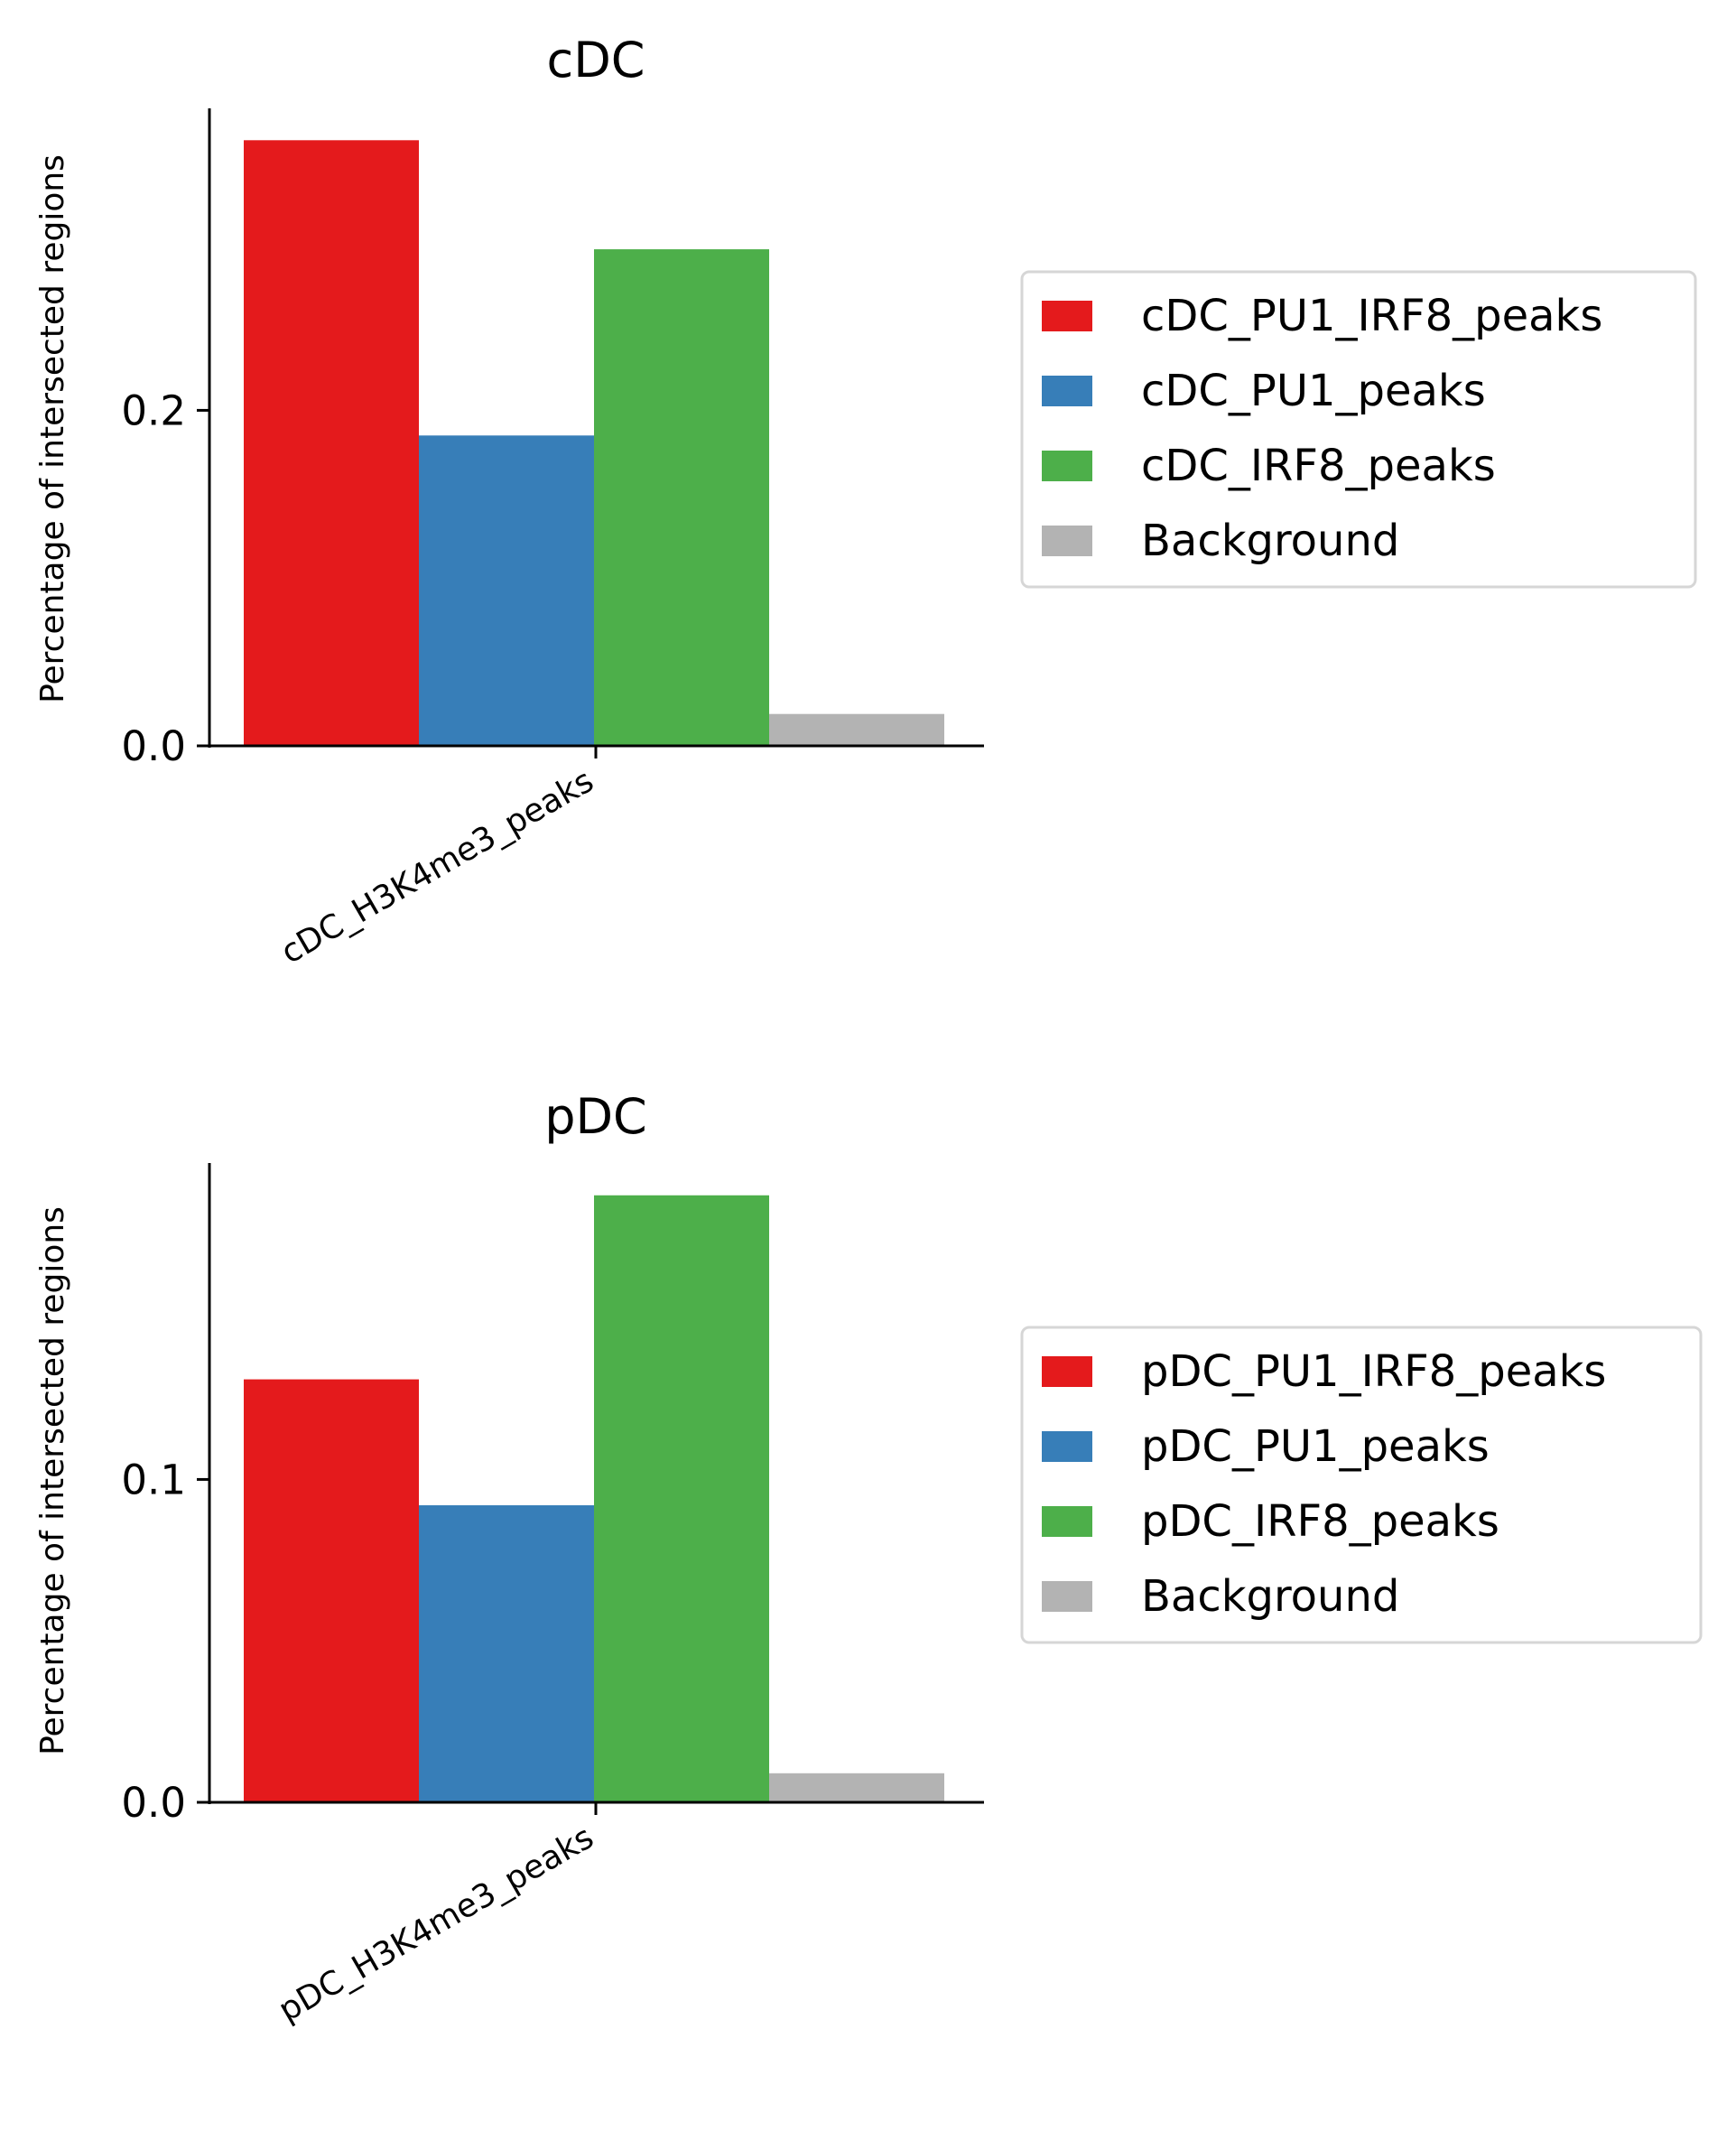 The width and height of the screenshot is (1736, 2131). I want to click on y-tick-label: 0.1, so click(153, 1479).